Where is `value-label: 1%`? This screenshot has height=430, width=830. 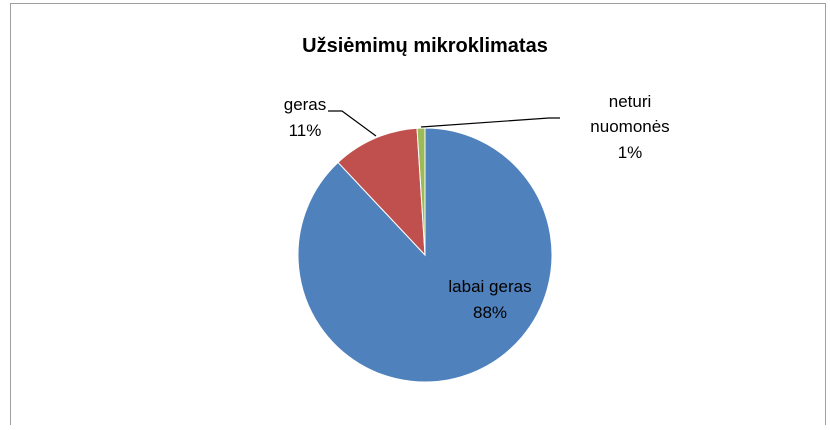 value-label: 1% is located at coordinates (630, 152).